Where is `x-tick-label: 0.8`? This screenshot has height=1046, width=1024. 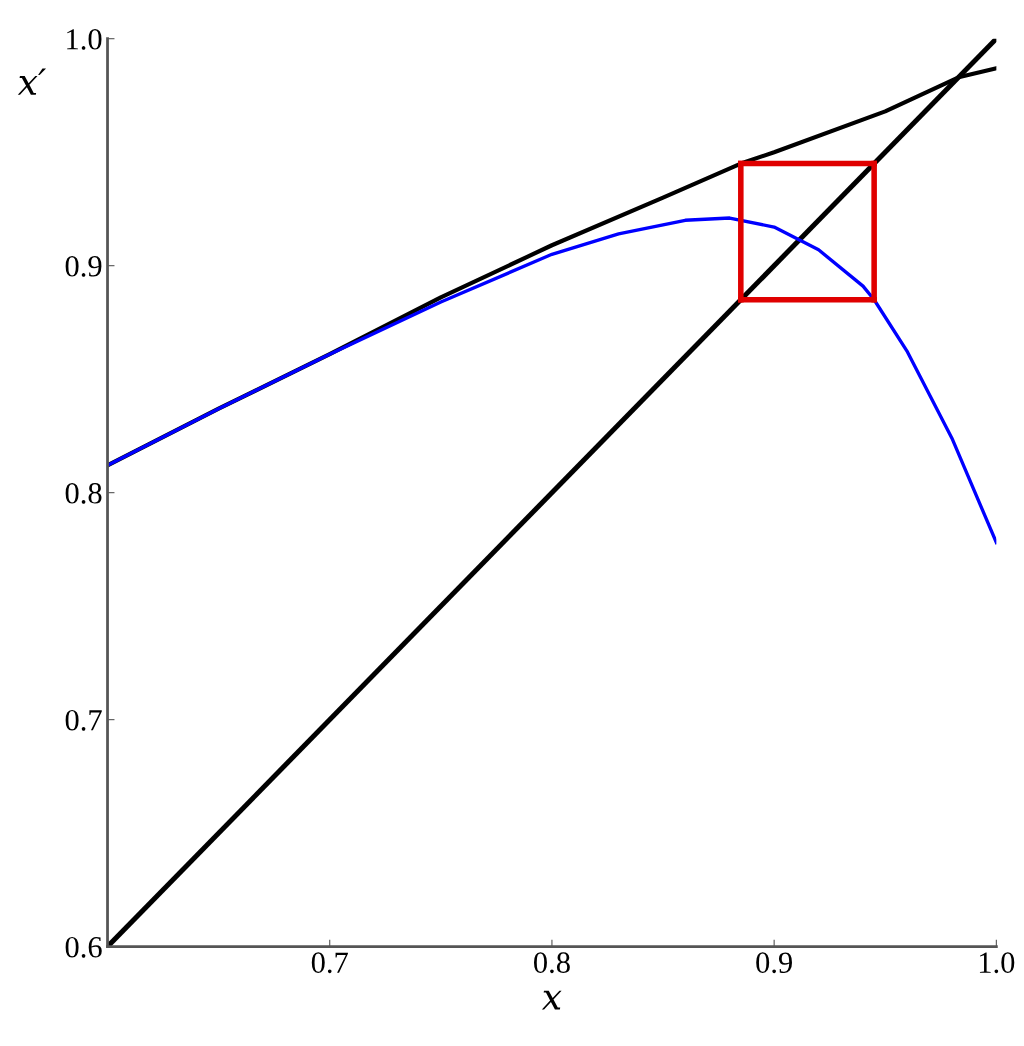
x-tick-label: 0.8 is located at coordinates (552, 963).